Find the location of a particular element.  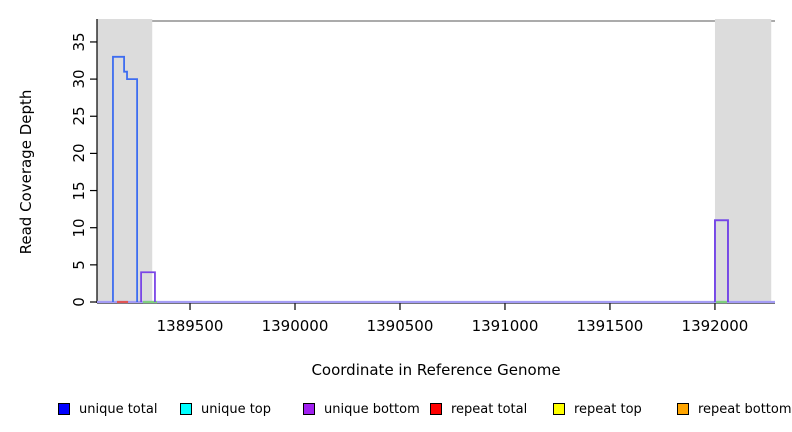

x-tick-label: 1390500 is located at coordinates (400, 326).